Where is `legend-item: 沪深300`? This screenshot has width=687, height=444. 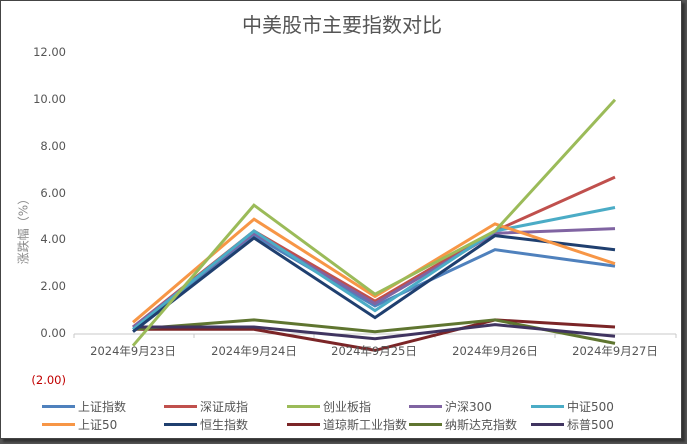
legend-item: 沪深300 is located at coordinates (450, 406).